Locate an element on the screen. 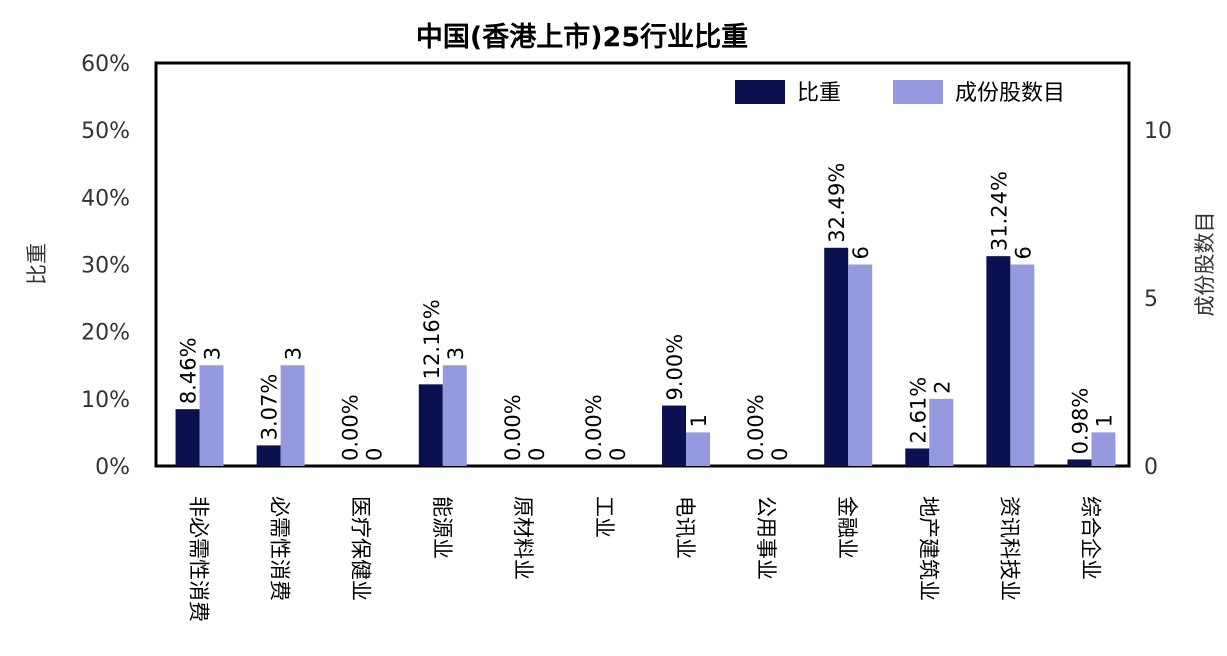 The height and width of the screenshot is (656, 1227). x-tick-label: 电讯业 is located at coordinates (685, 527).